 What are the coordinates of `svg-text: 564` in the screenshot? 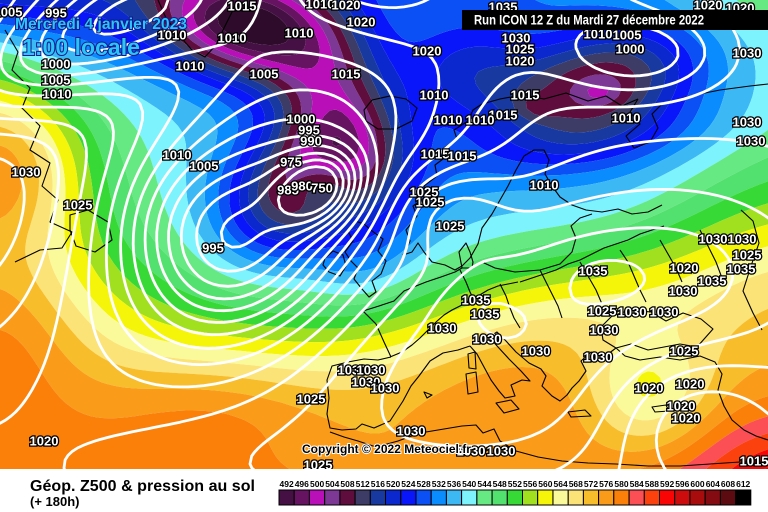 It's located at (561, 484).